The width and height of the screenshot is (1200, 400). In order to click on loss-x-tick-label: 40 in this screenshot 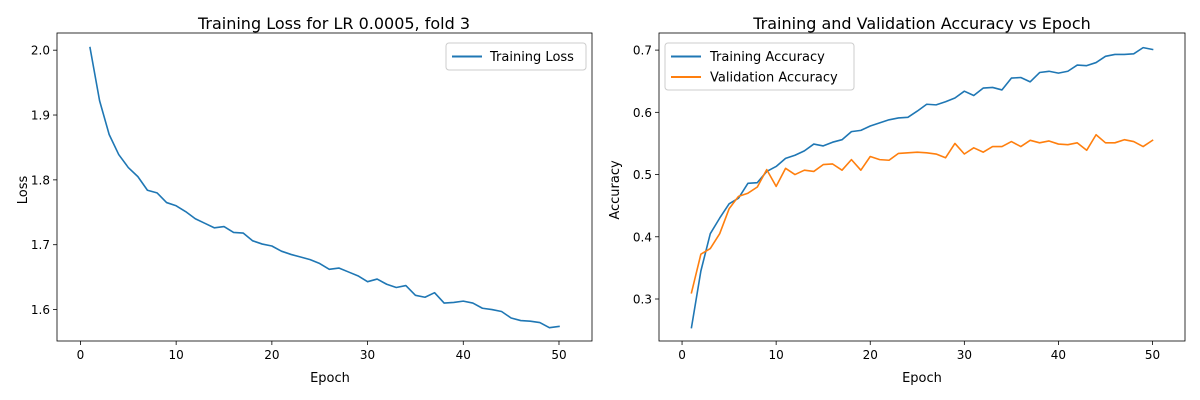, I will do `click(463, 355)`.